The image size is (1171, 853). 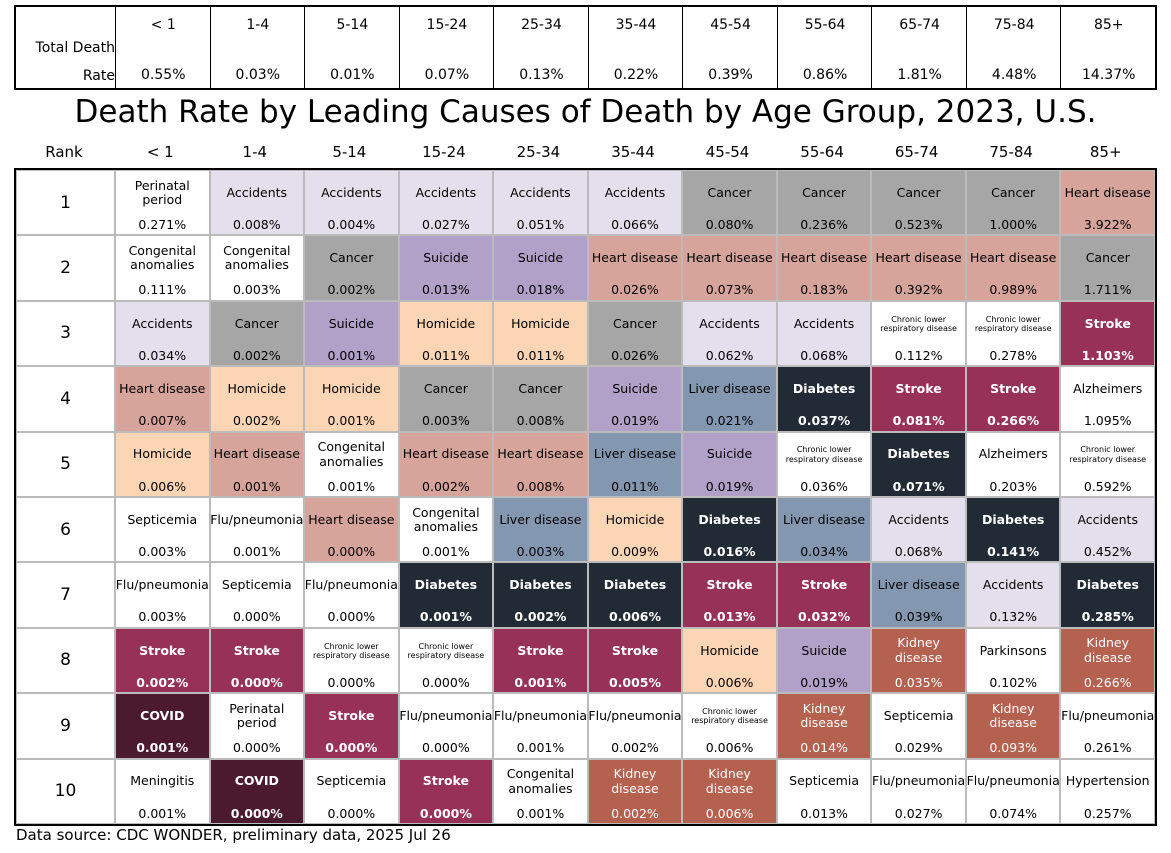 I want to click on cause-name: Flu/pneumonia, so click(x=540, y=715).